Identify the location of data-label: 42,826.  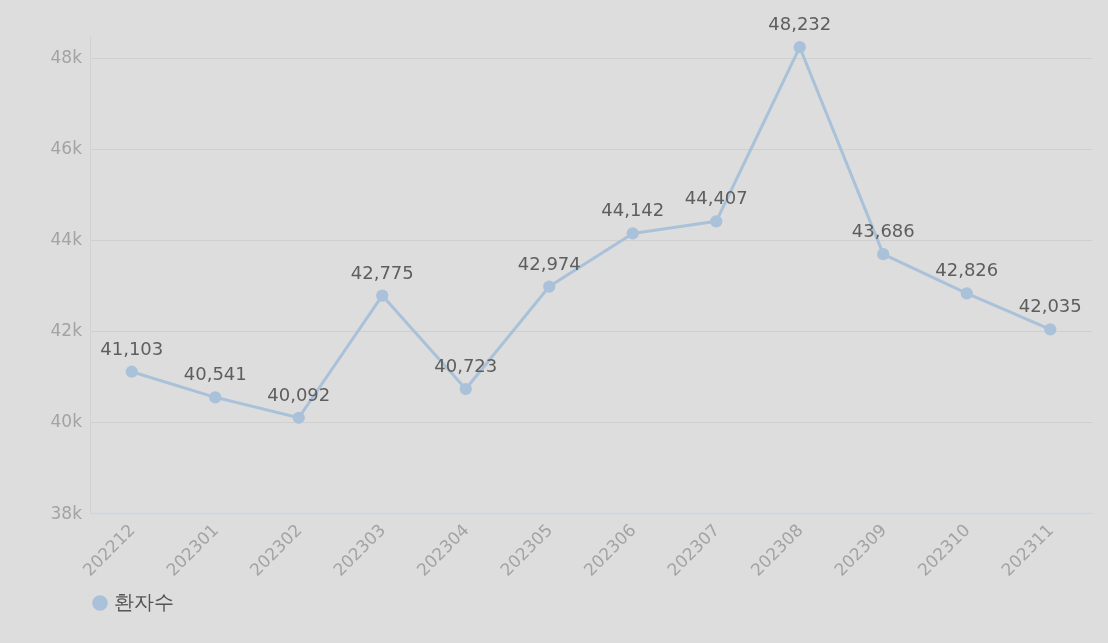
(967, 270).